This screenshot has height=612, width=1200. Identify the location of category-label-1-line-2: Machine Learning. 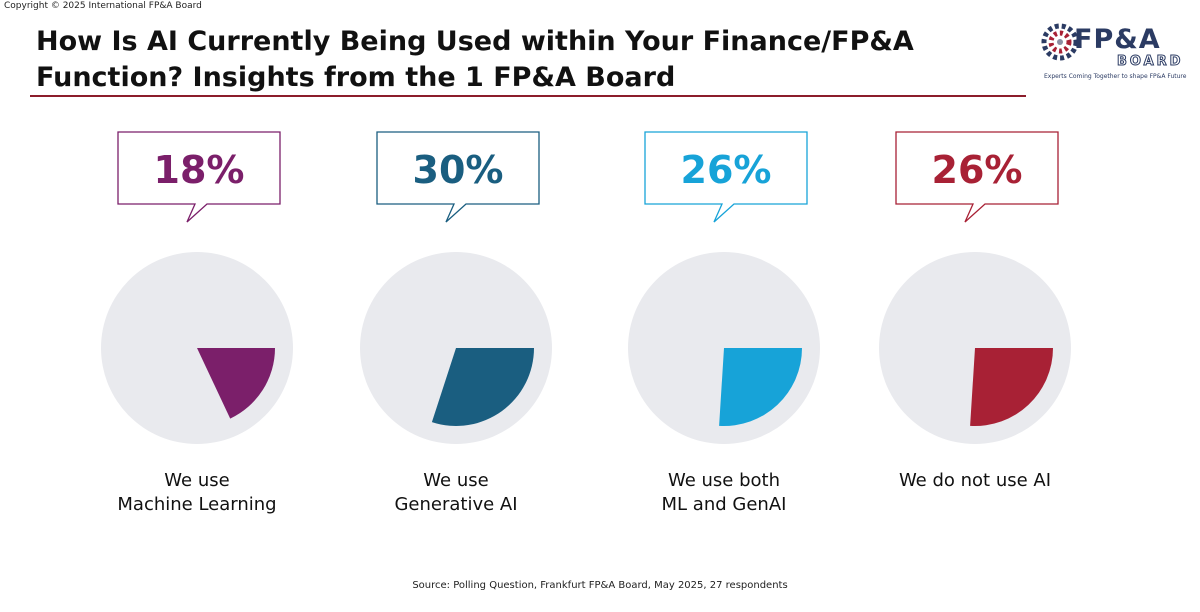
(197, 504).